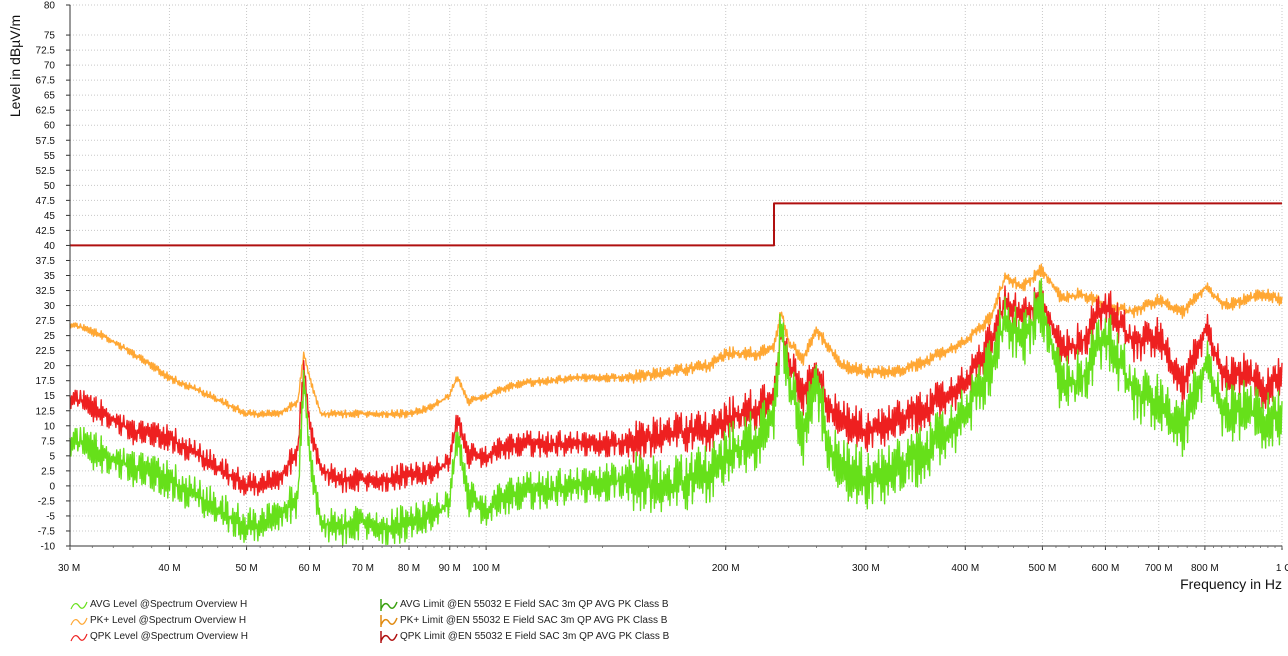  What do you see at coordinates (46, 411) in the screenshot?
I see `y-tick-label: 12.5` at bounding box center [46, 411].